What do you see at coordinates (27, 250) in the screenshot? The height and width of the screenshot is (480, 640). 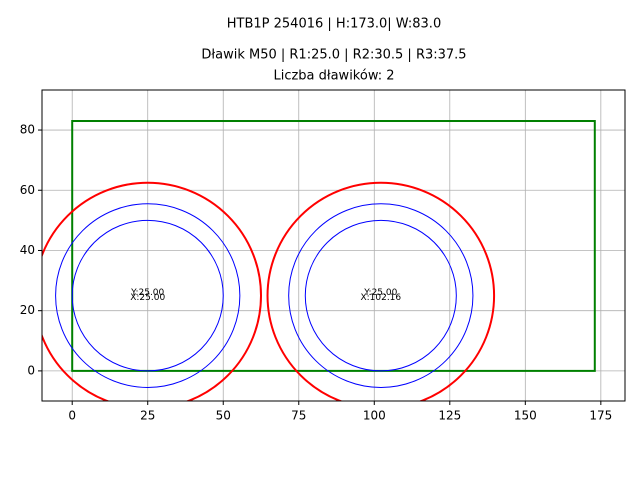 I see `y-tick-label: 40` at bounding box center [27, 250].